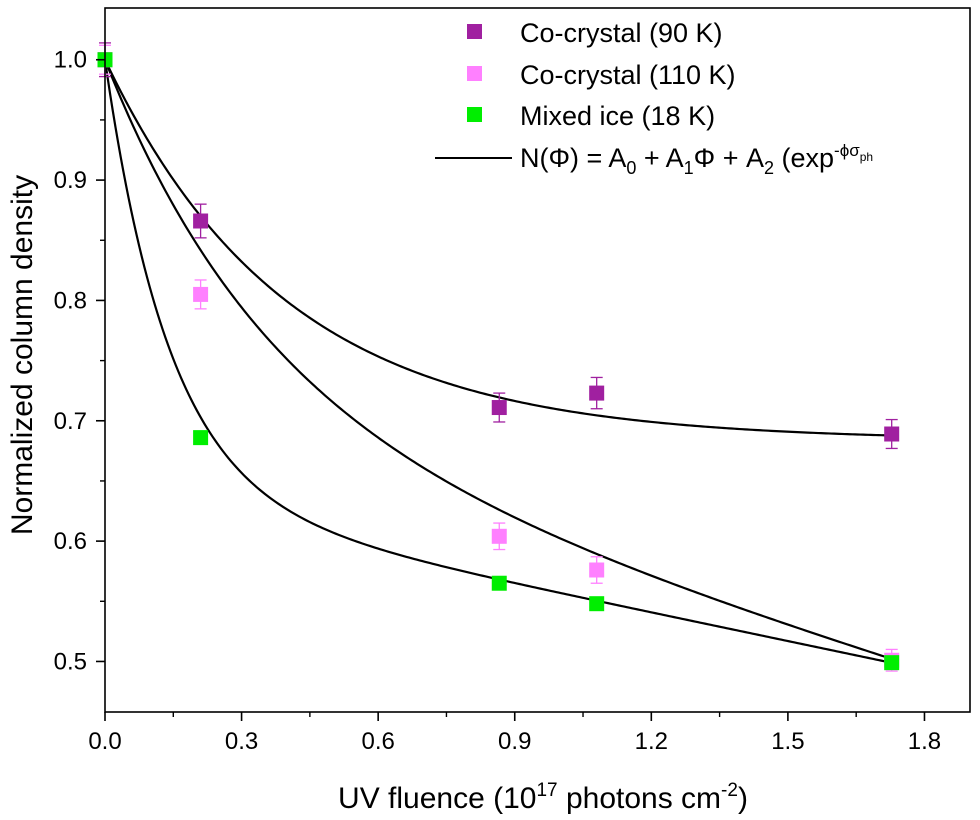  I want to click on legend-label-series-2: Mixed ice (18 K), so click(617, 116).